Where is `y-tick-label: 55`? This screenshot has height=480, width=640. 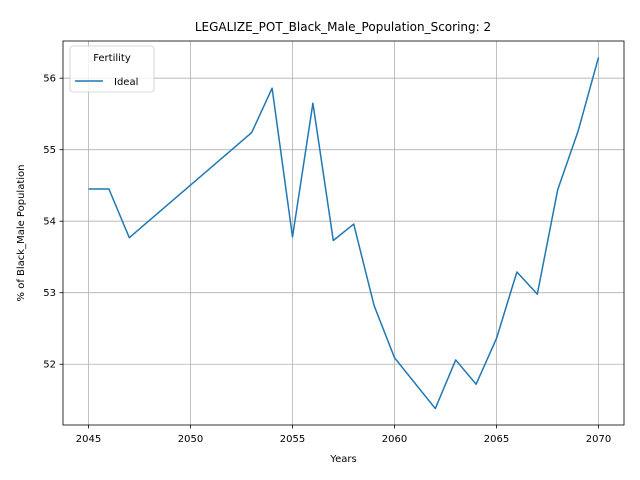 y-tick-label: 55 is located at coordinates (49, 150).